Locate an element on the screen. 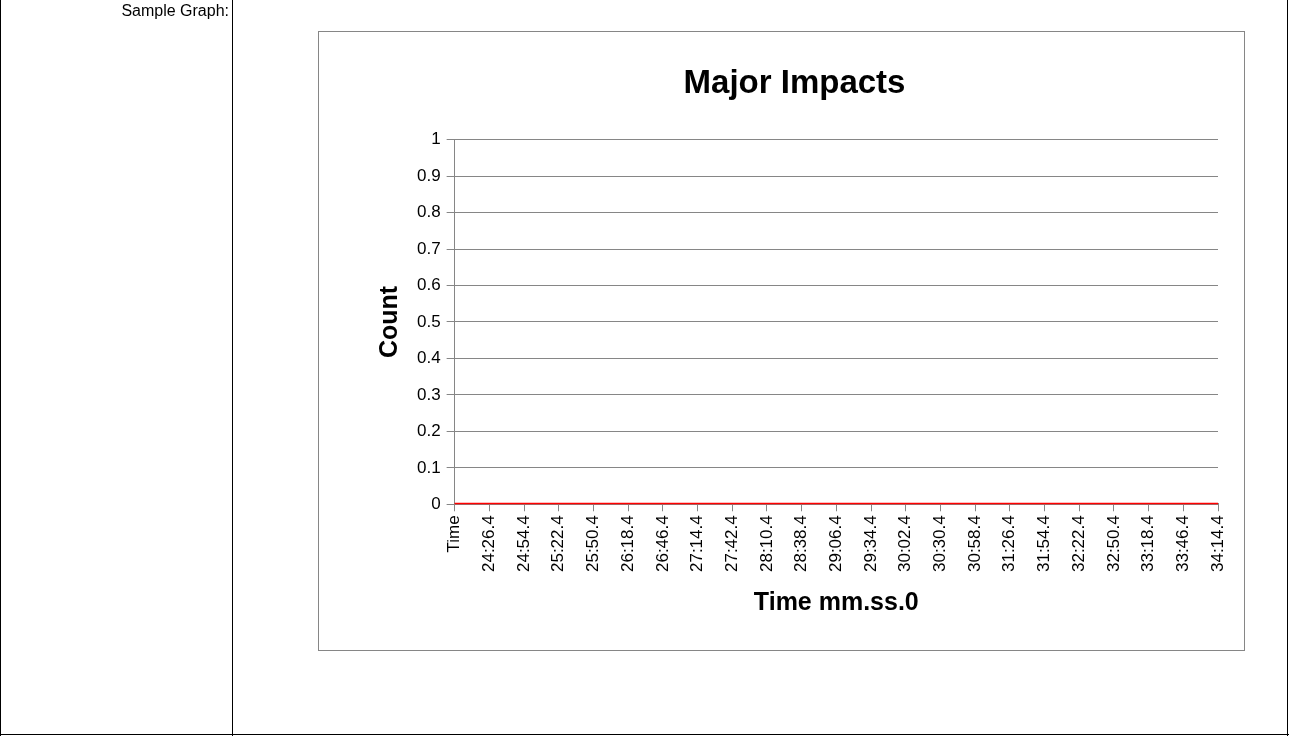 Image resolution: width=1289 pixels, height=736 pixels. text: Sample Graph: is located at coordinates (174, 11).